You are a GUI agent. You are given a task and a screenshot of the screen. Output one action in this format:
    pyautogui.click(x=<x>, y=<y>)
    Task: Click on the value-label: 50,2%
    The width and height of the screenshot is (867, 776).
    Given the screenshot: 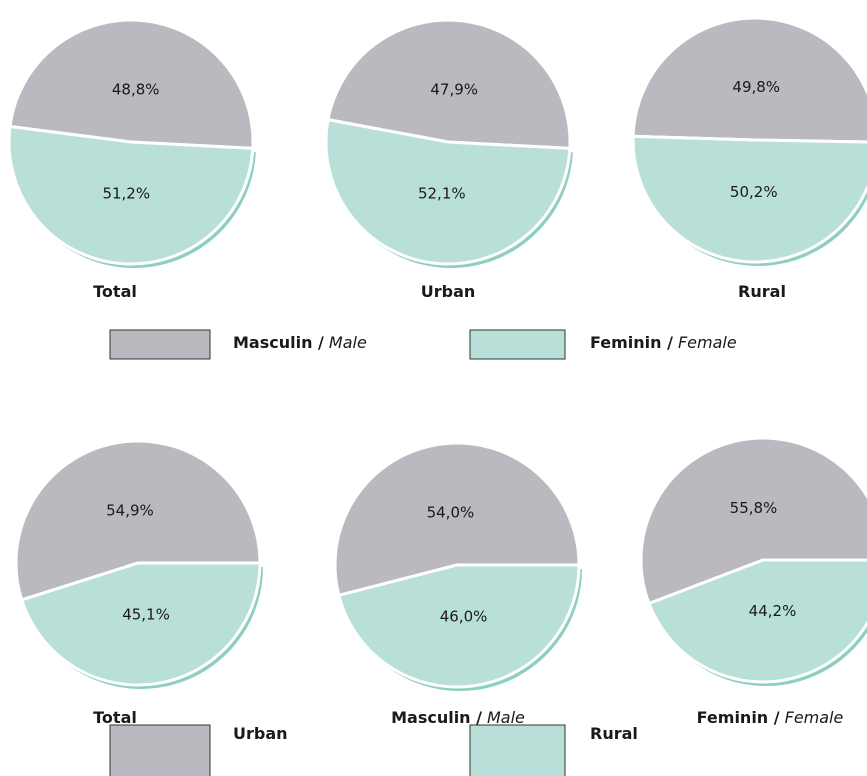 What is the action you would take?
    pyautogui.click(x=754, y=192)
    